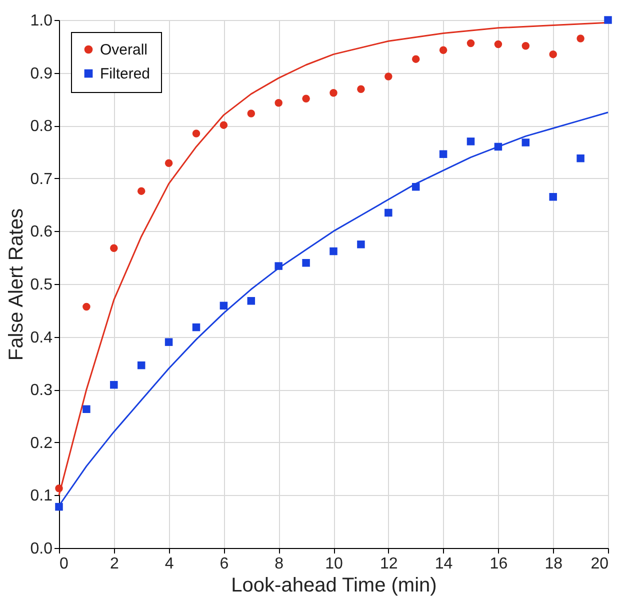  I want to click on y-tick-label: 0.4, so click(41, 337).